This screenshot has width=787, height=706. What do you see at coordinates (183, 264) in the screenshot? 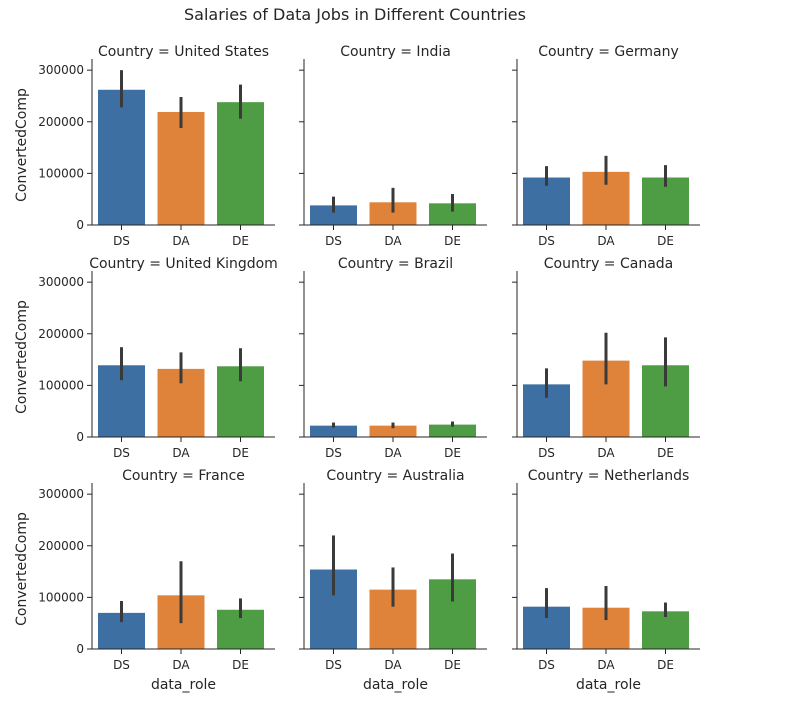
I see `facet-title: Country = United Kingdom` at bounding box center [183, 264].